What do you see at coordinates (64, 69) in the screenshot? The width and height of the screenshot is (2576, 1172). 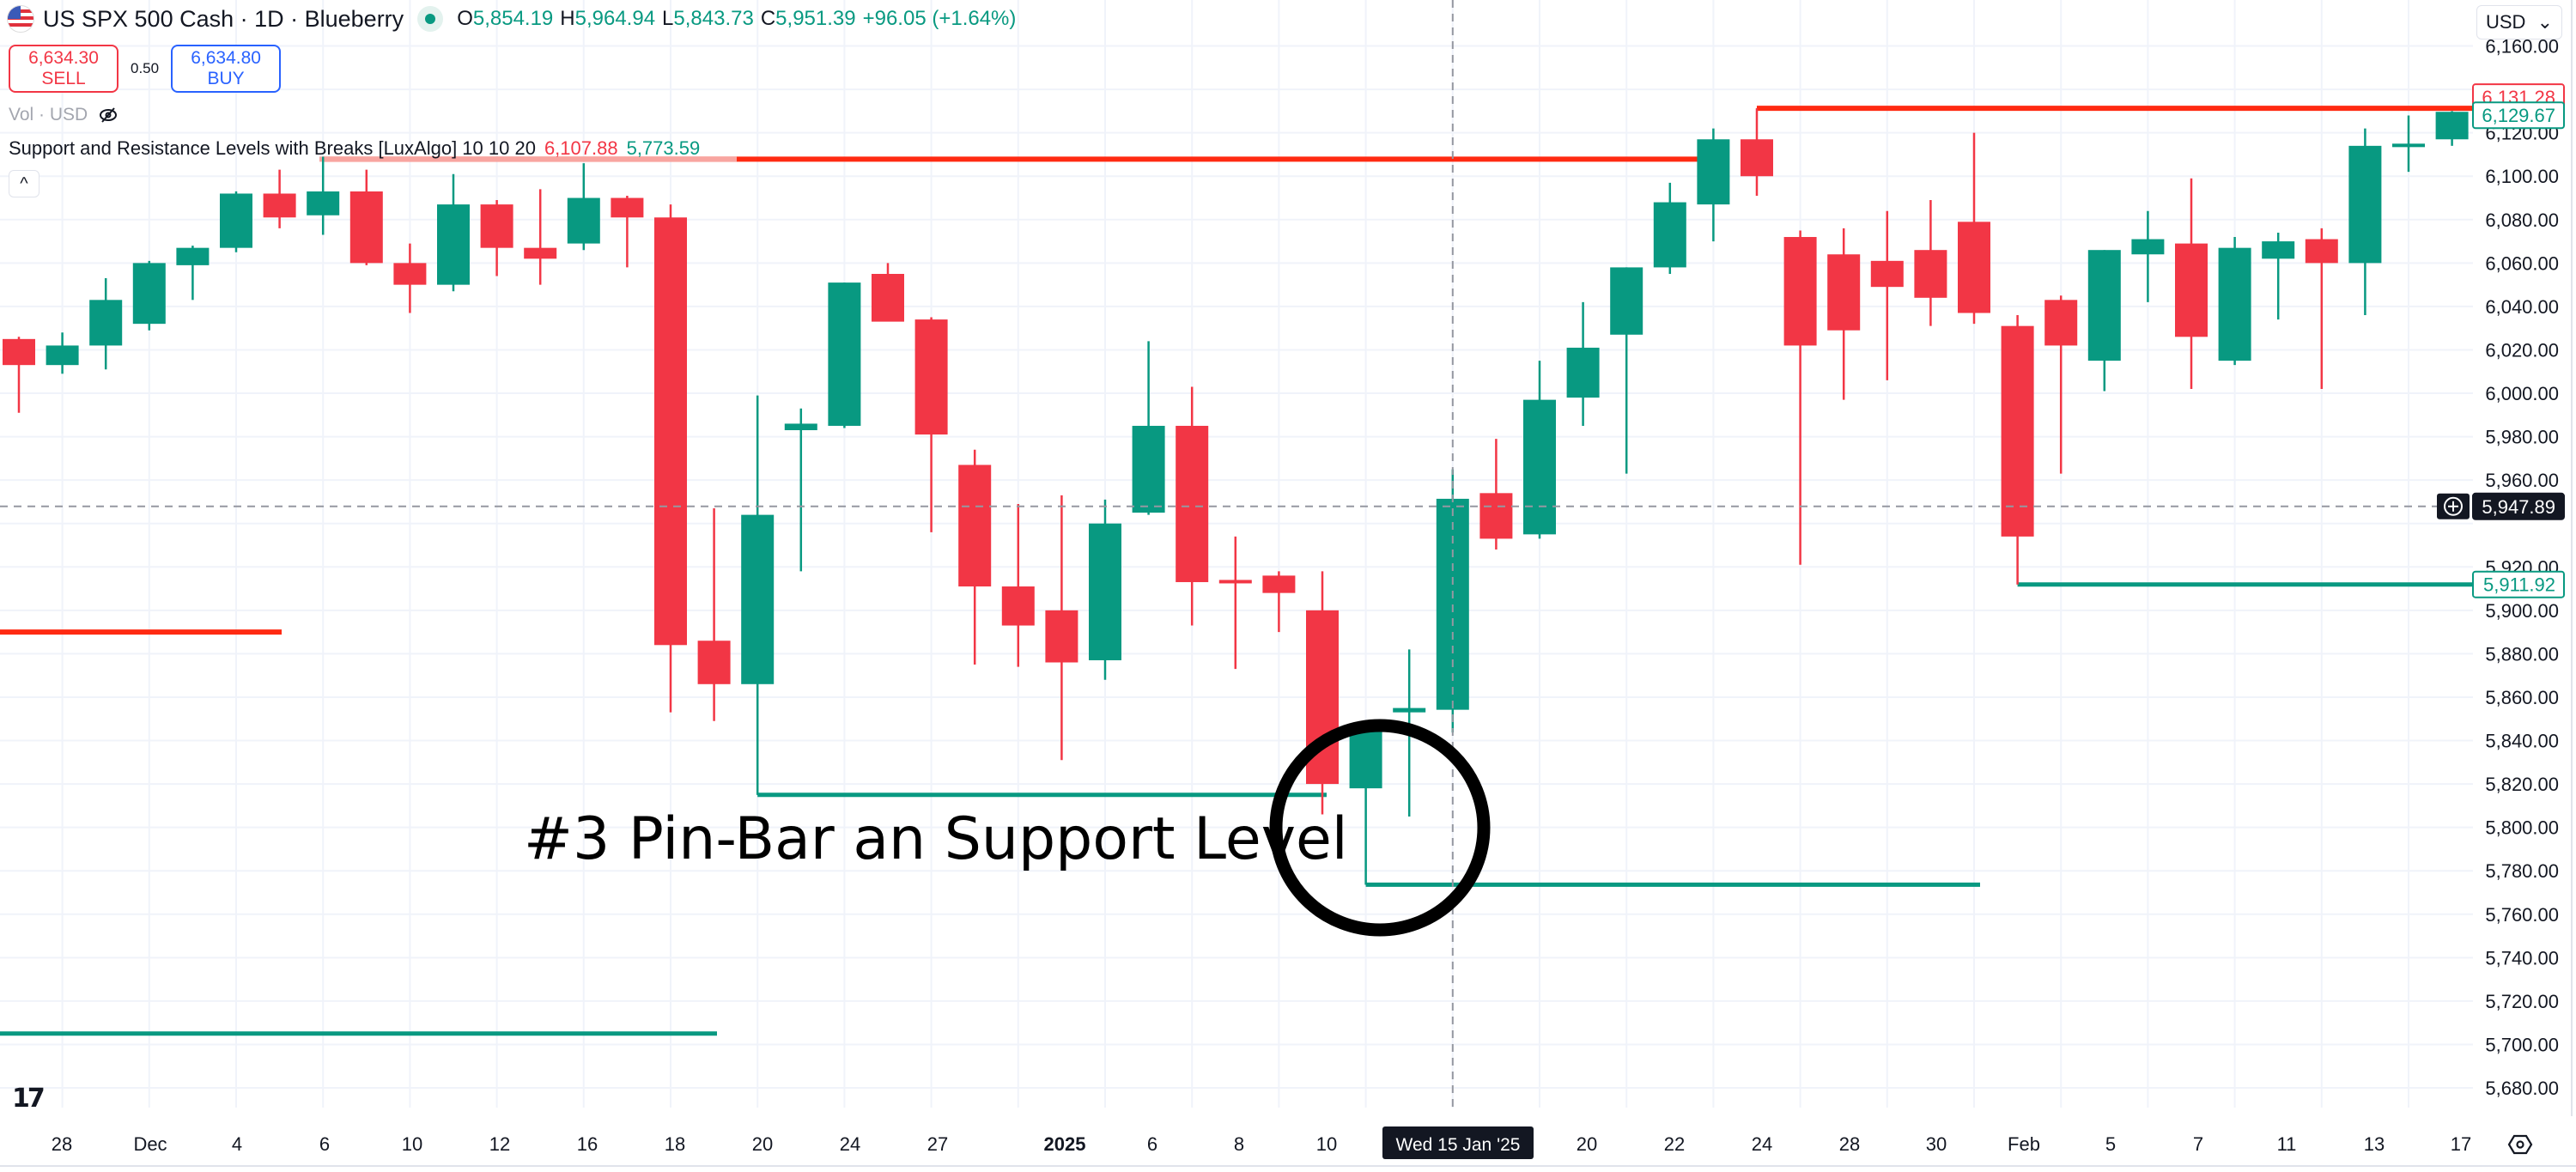 I see `sell-button: 6,634.30 SELL` at bounding box center [64, 69].